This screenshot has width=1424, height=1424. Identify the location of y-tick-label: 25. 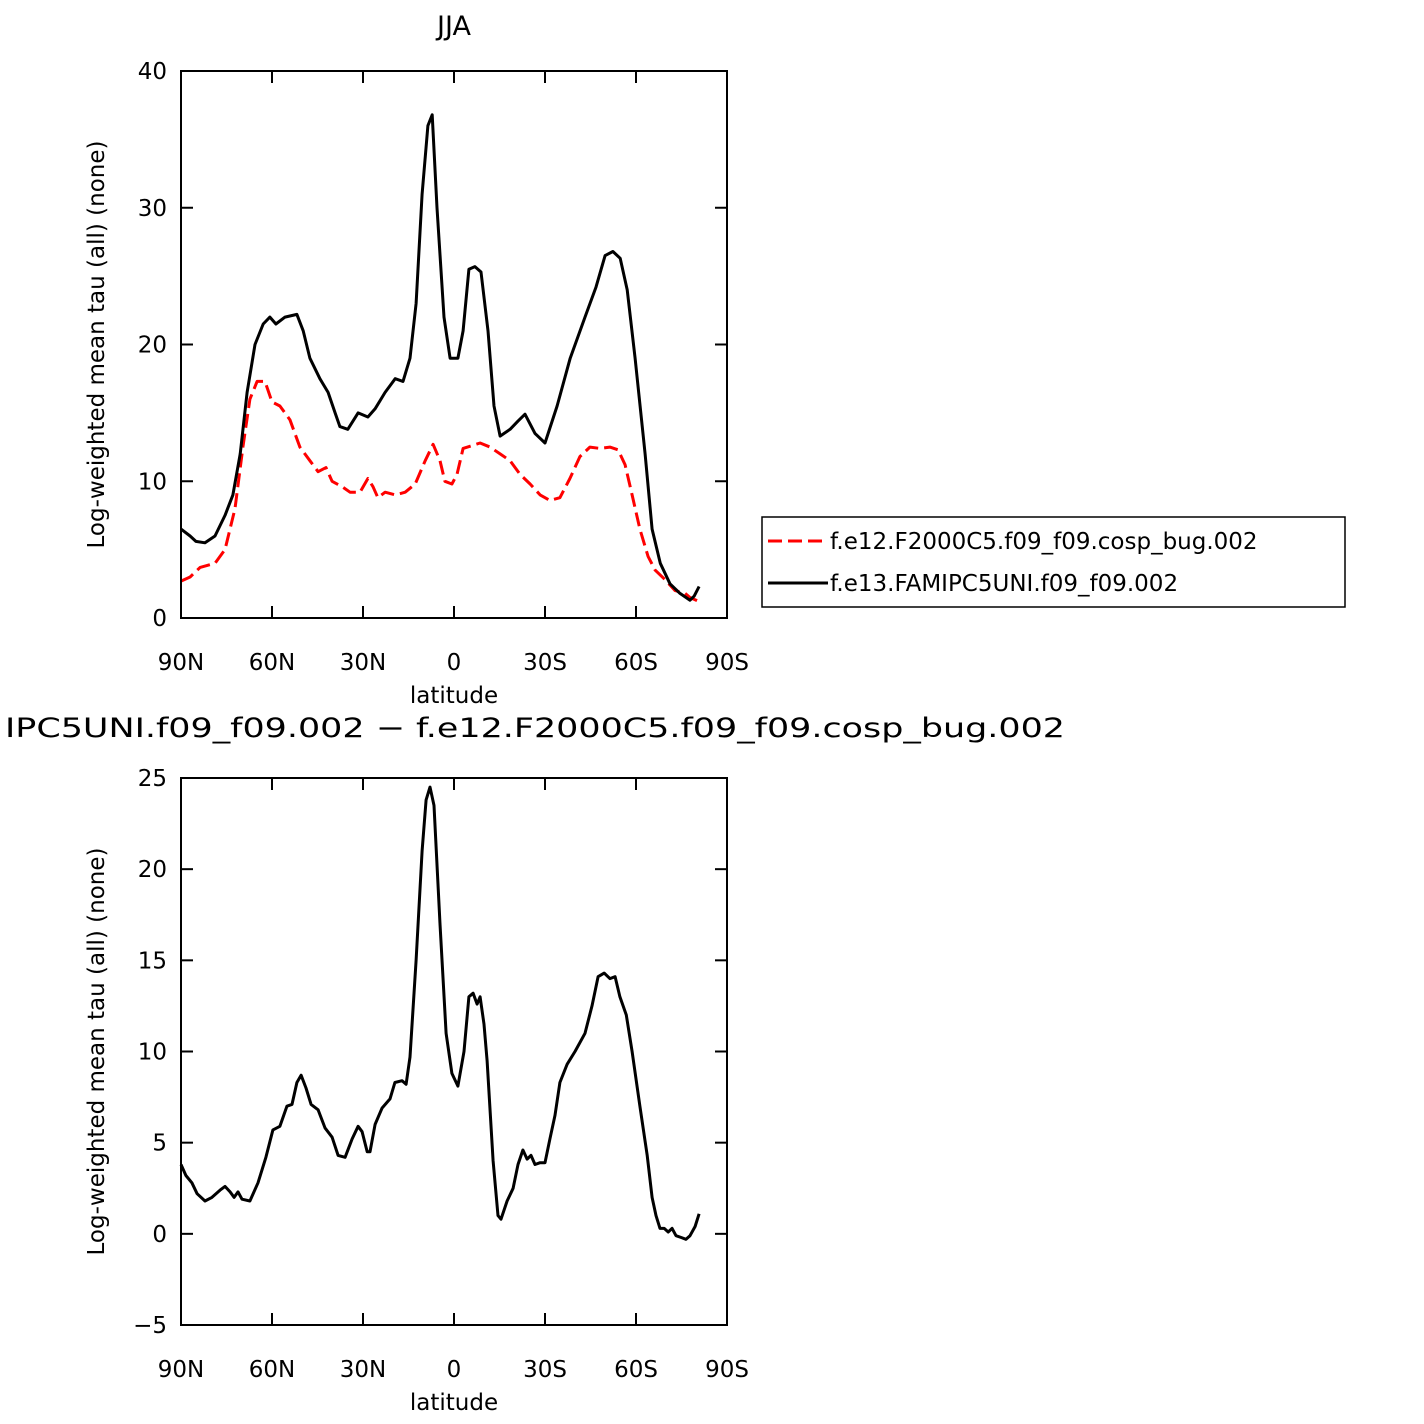
(152, 779).